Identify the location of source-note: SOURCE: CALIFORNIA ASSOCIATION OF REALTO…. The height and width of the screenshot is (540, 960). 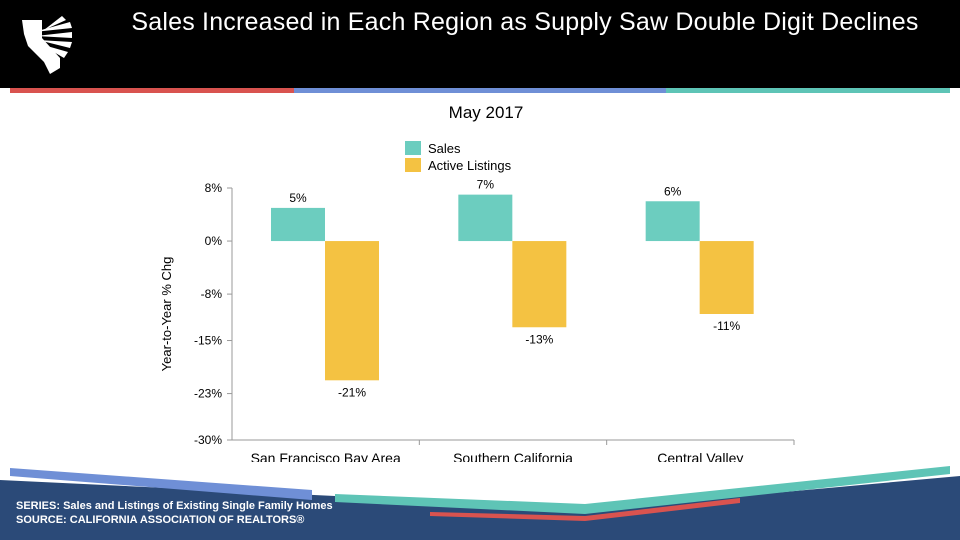
(160, 520).